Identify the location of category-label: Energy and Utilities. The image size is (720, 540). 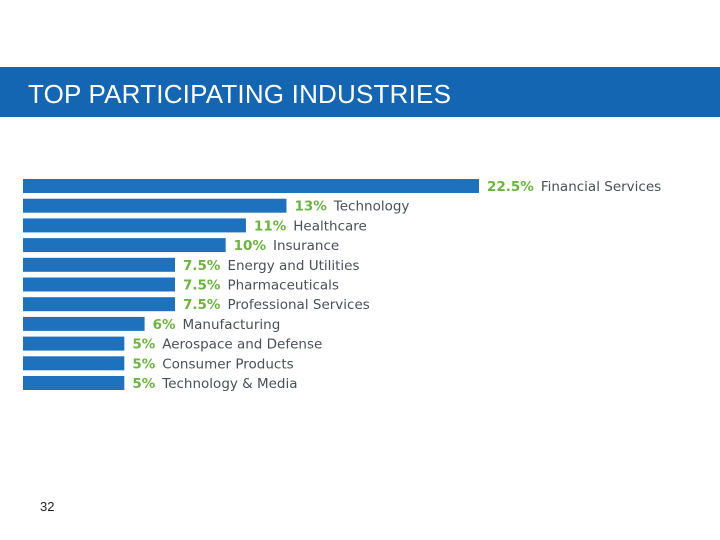
(293, 266).